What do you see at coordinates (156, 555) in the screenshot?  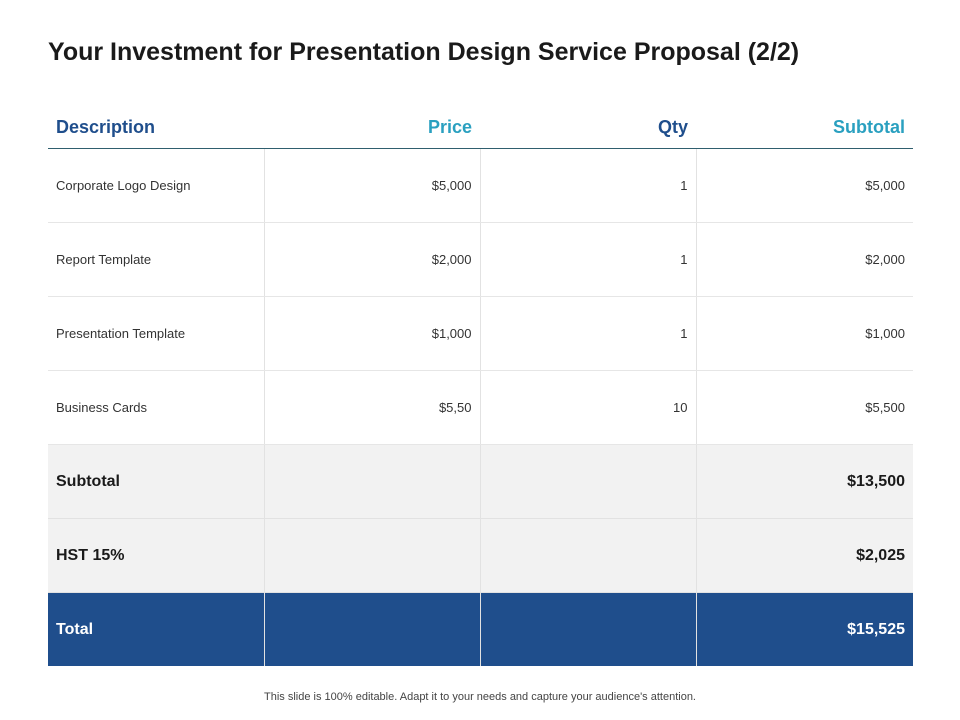 I see `tax-label: HST 15%` at bounding box center [156, 555].